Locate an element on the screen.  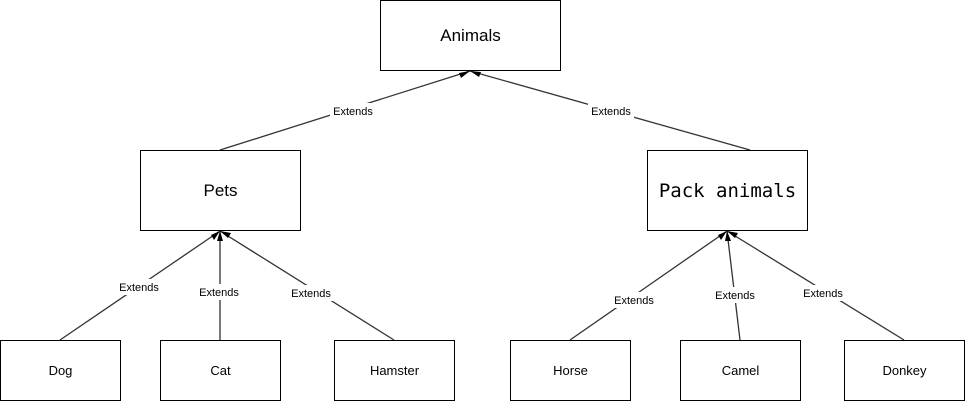
edge-hamster-to-pets: Extends is located at coordinates (307, 285).